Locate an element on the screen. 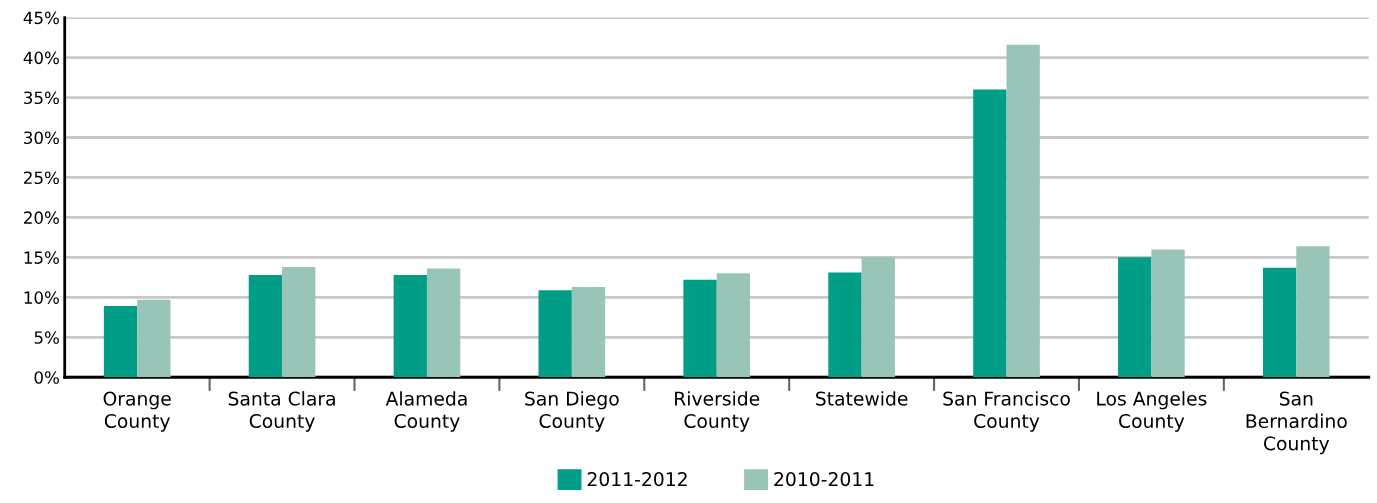 This screenshot has height=503, width=1377. x-tick-label: Statewide is located at coordinates (862, 398).